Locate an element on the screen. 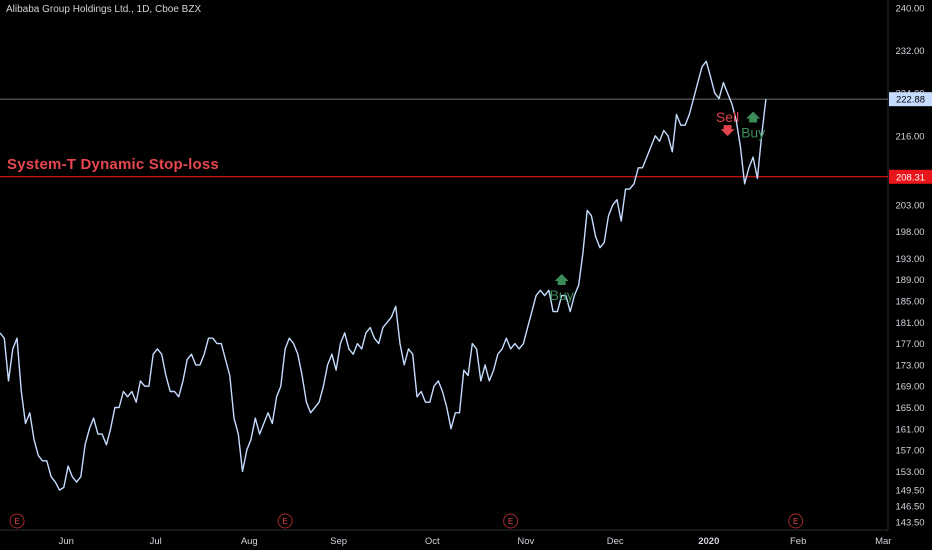 The height and width of the screenshot is (550, 932). stop-price-badge is located at coordinates (910, 176).